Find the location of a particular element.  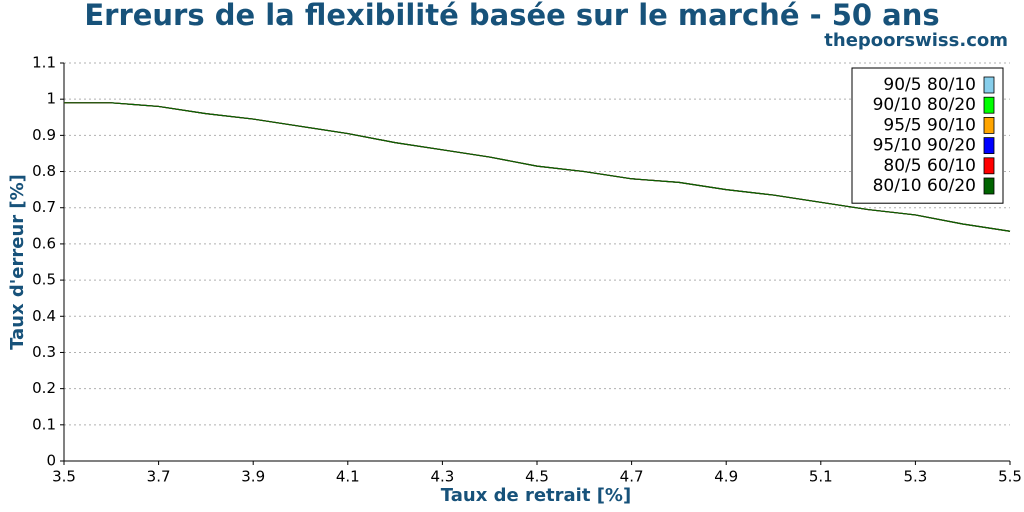

y-tick-label: 0 is located at coordinates (51, 461).